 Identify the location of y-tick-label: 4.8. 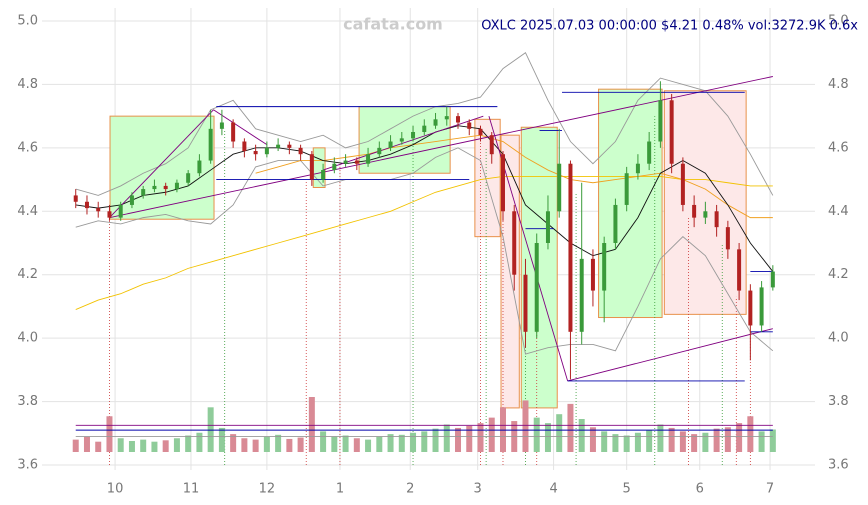
(27, 84).